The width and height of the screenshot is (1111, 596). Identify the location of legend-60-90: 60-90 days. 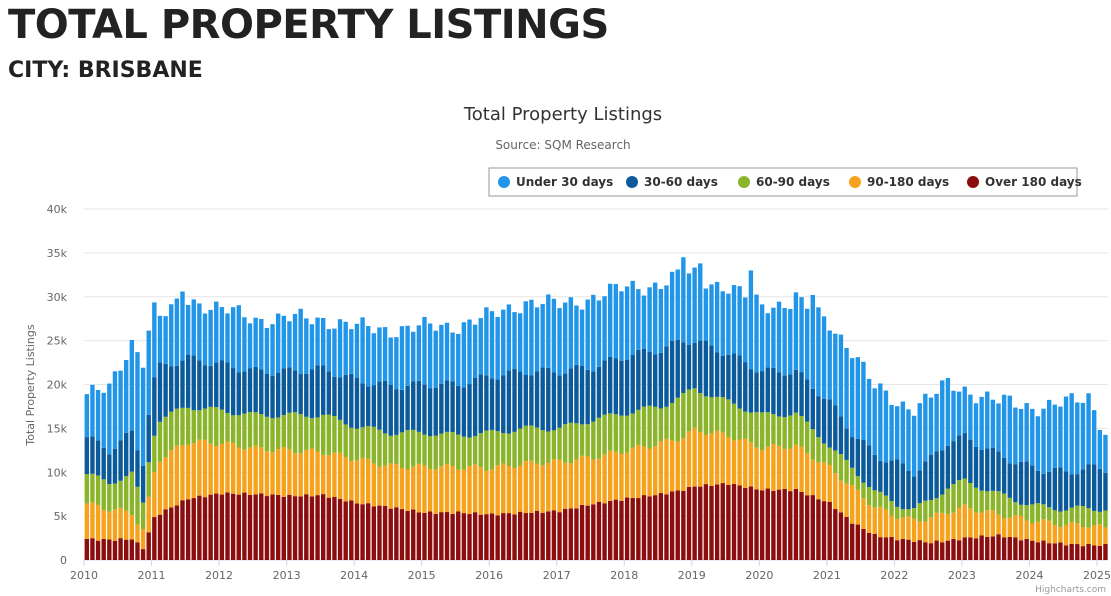
(784, 182).